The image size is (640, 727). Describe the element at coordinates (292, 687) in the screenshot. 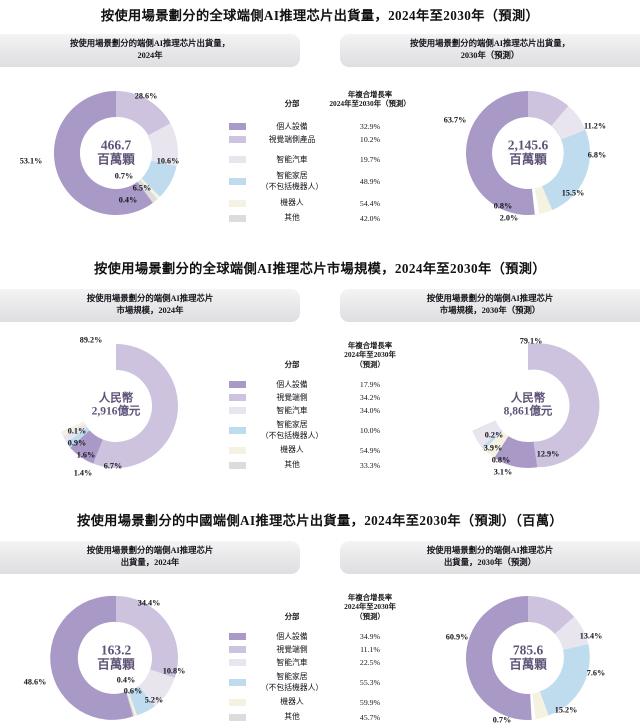

I see `legend-item-label-l2: （不包括機器人）` at that location.